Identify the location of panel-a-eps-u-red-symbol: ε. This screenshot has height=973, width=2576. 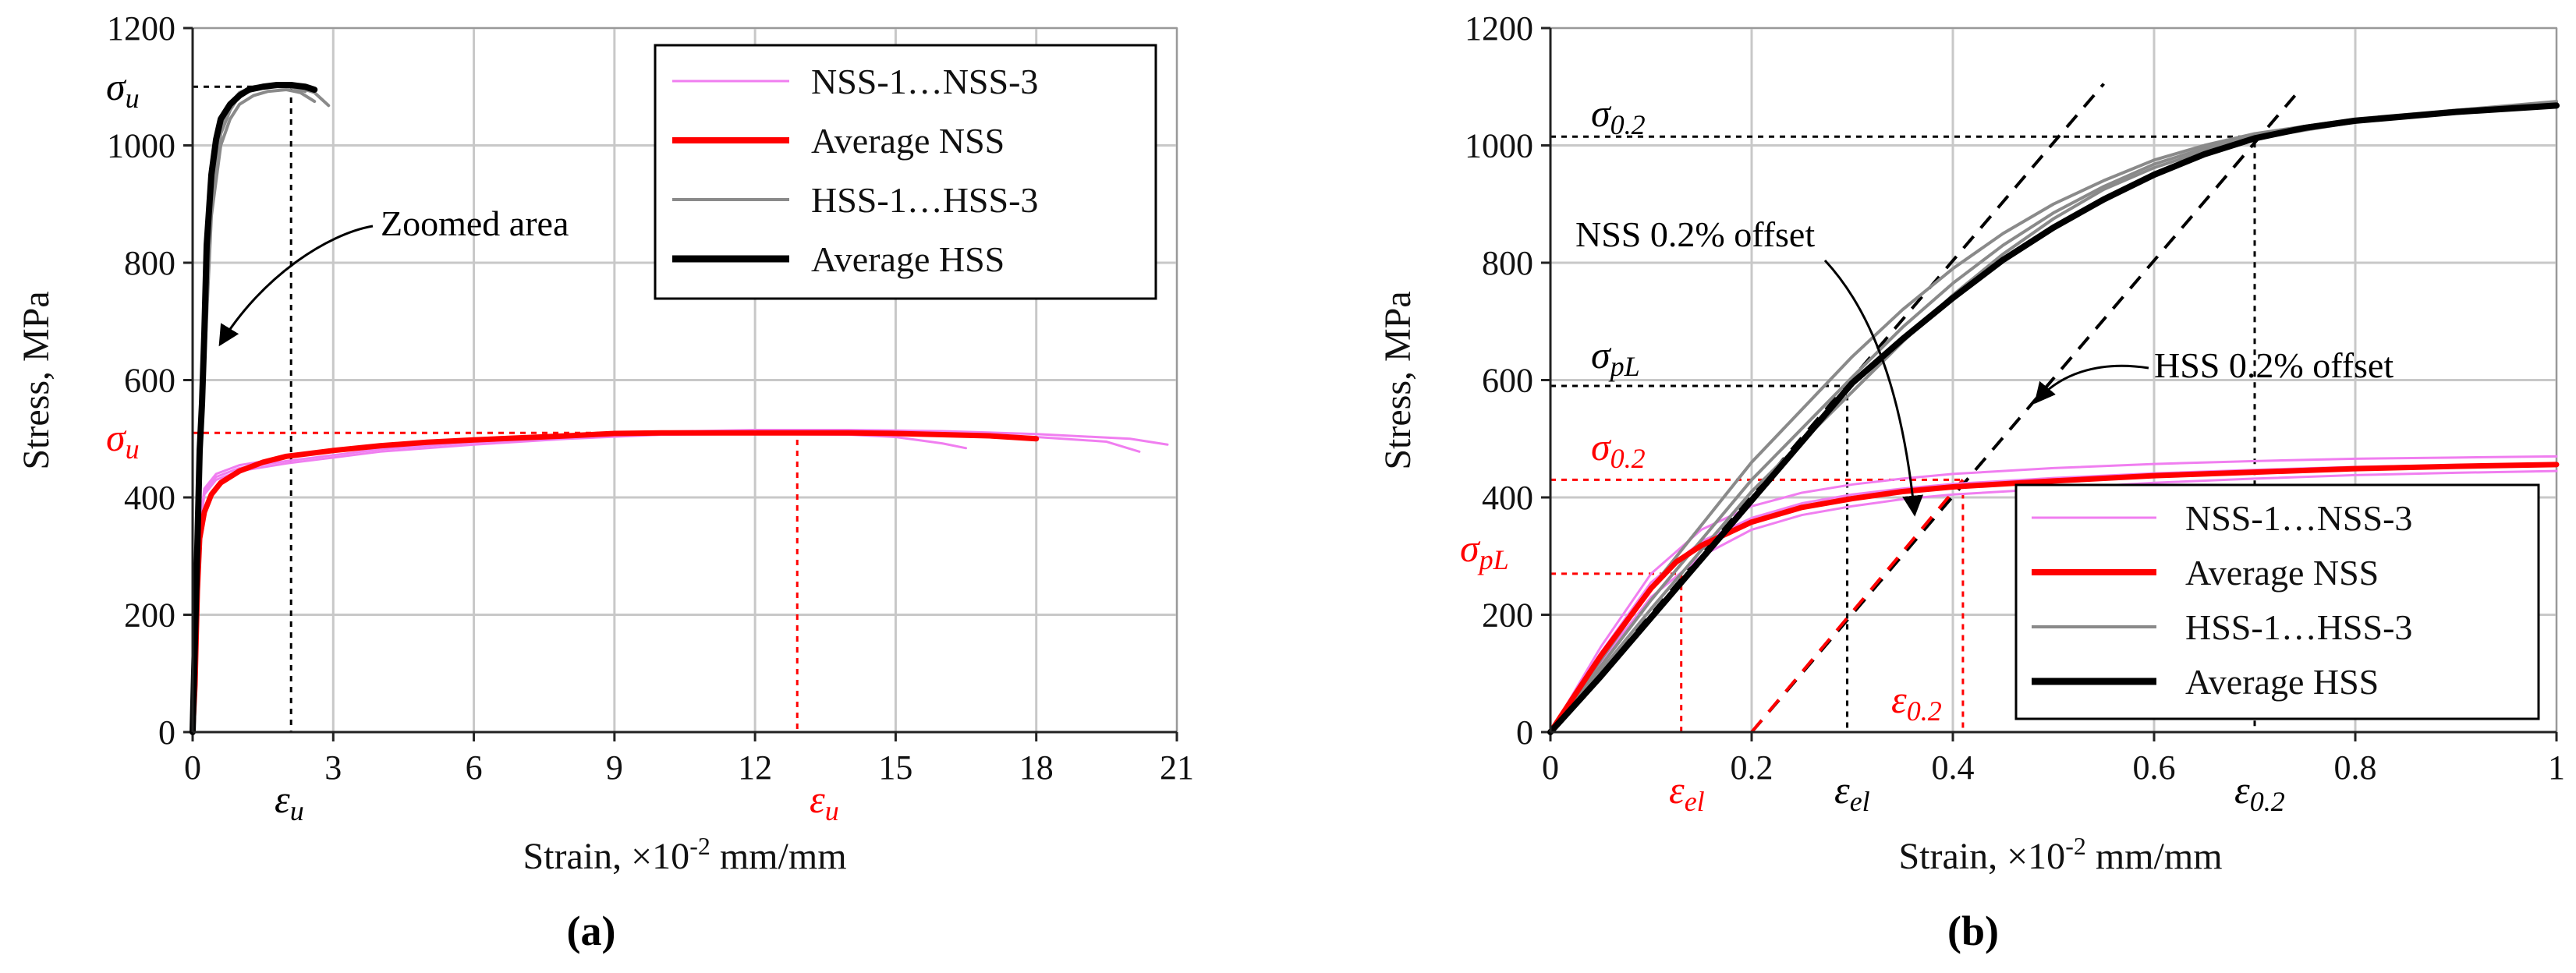
(817, 799).